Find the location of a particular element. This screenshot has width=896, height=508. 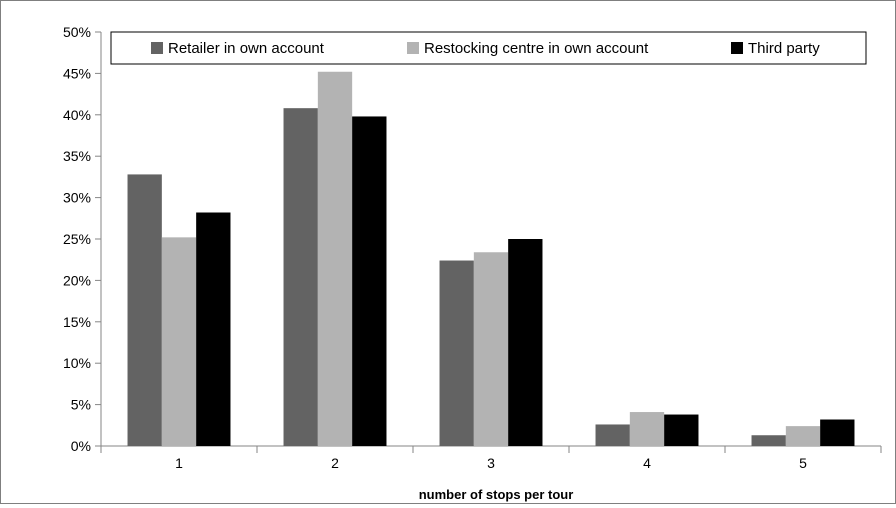

y-tick-label: 50% is located at coordinates (77, 32).